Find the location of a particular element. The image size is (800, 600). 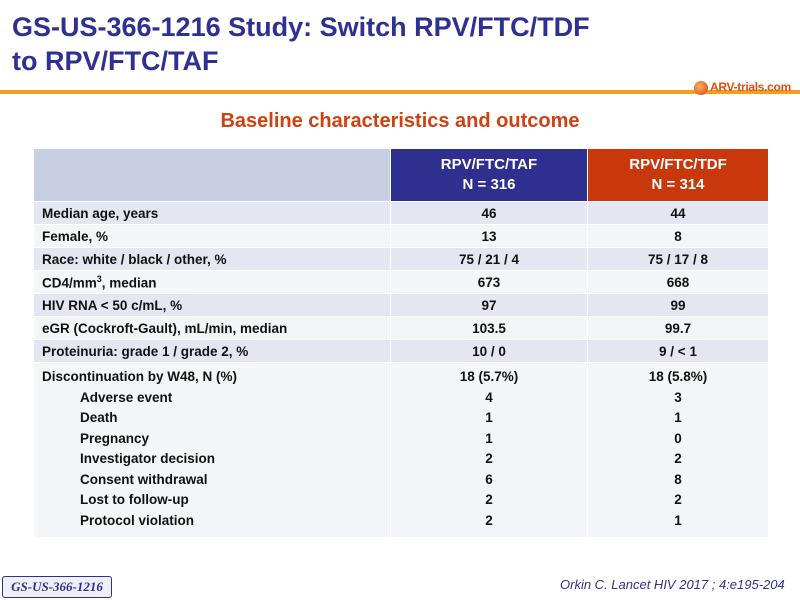

citation: Orkin C. Lancet HIV 2017 ; 4:e195-204 is located at coordinates (672, 584).